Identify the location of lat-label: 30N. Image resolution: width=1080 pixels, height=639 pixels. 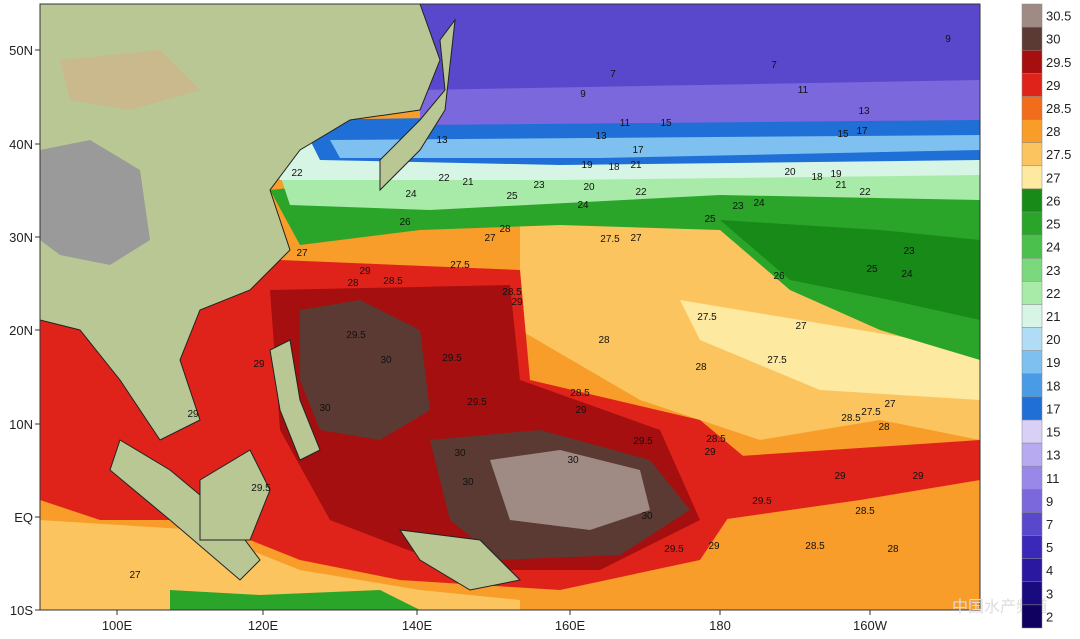
(21, 237).